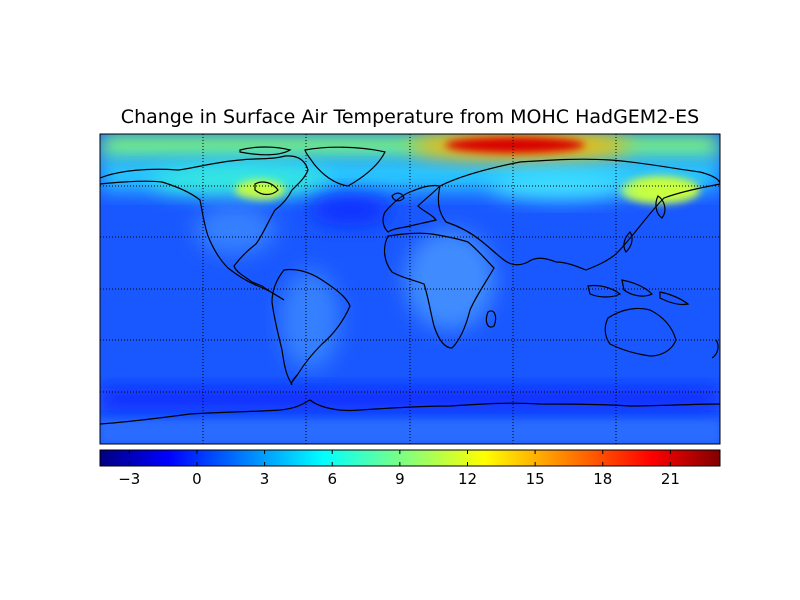 The image size is (800, 600). I want to click on colorbar-ticks: −3 0 3 6 9 12 15 18 21, so click(399, 469).